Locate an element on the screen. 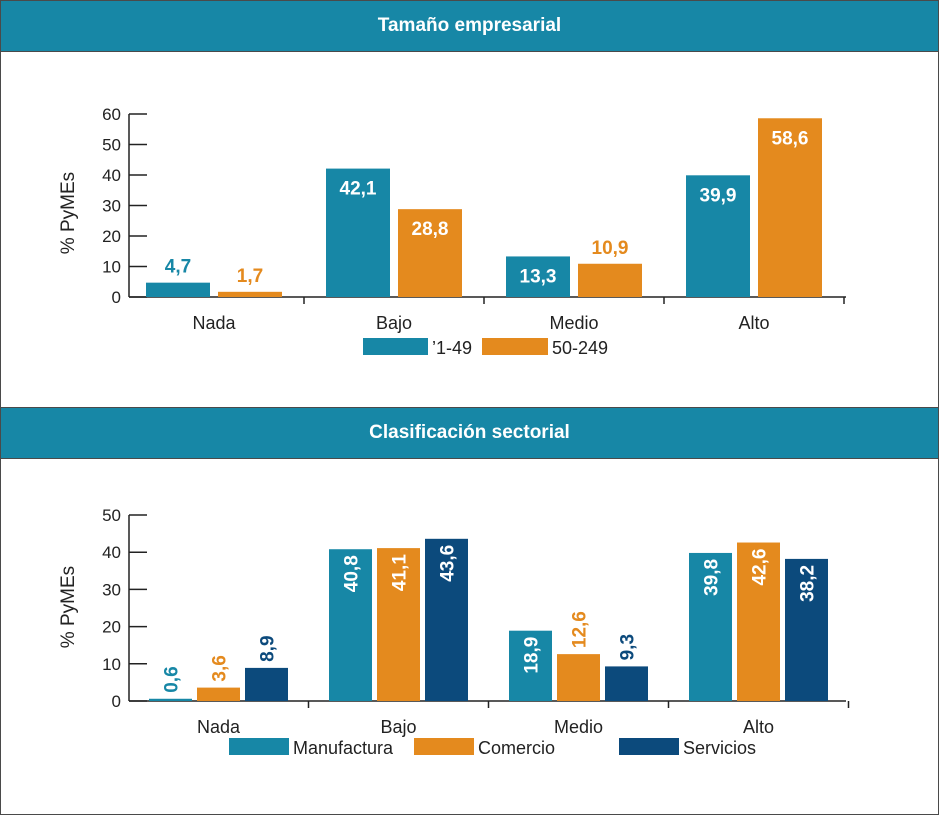 This screenshot has width=939, height=815. legend-label: Comercio is located at coordinates (516, 748).